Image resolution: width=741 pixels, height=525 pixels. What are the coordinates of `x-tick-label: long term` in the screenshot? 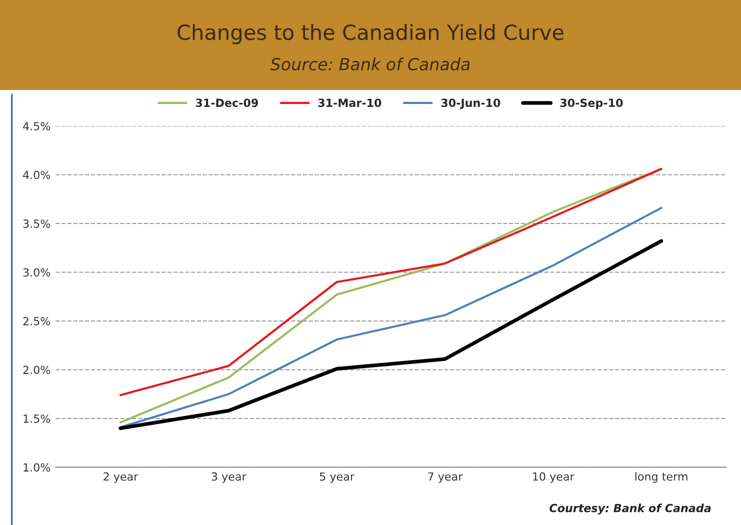 It's located at (661, 477).